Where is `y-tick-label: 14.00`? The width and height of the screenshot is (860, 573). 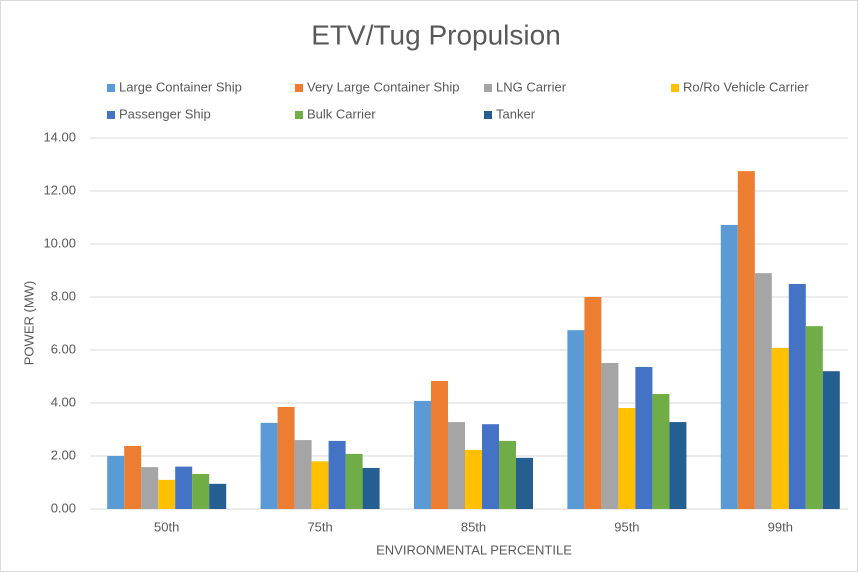 y-tick-label: 14.00 is located at coordinates (59, 136).